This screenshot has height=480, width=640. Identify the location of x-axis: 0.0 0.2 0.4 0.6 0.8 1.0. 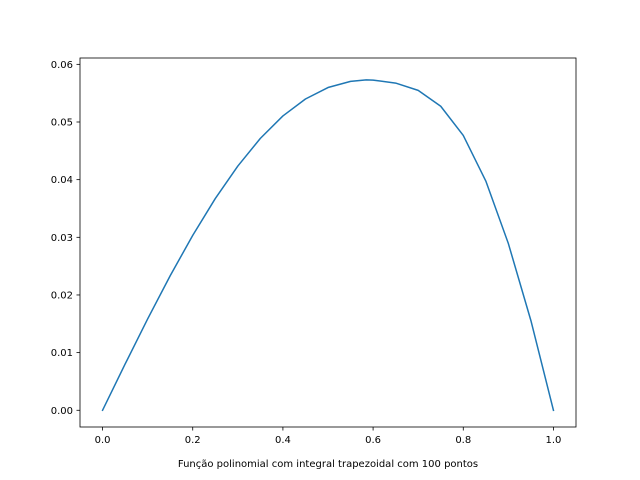
(328, 436).